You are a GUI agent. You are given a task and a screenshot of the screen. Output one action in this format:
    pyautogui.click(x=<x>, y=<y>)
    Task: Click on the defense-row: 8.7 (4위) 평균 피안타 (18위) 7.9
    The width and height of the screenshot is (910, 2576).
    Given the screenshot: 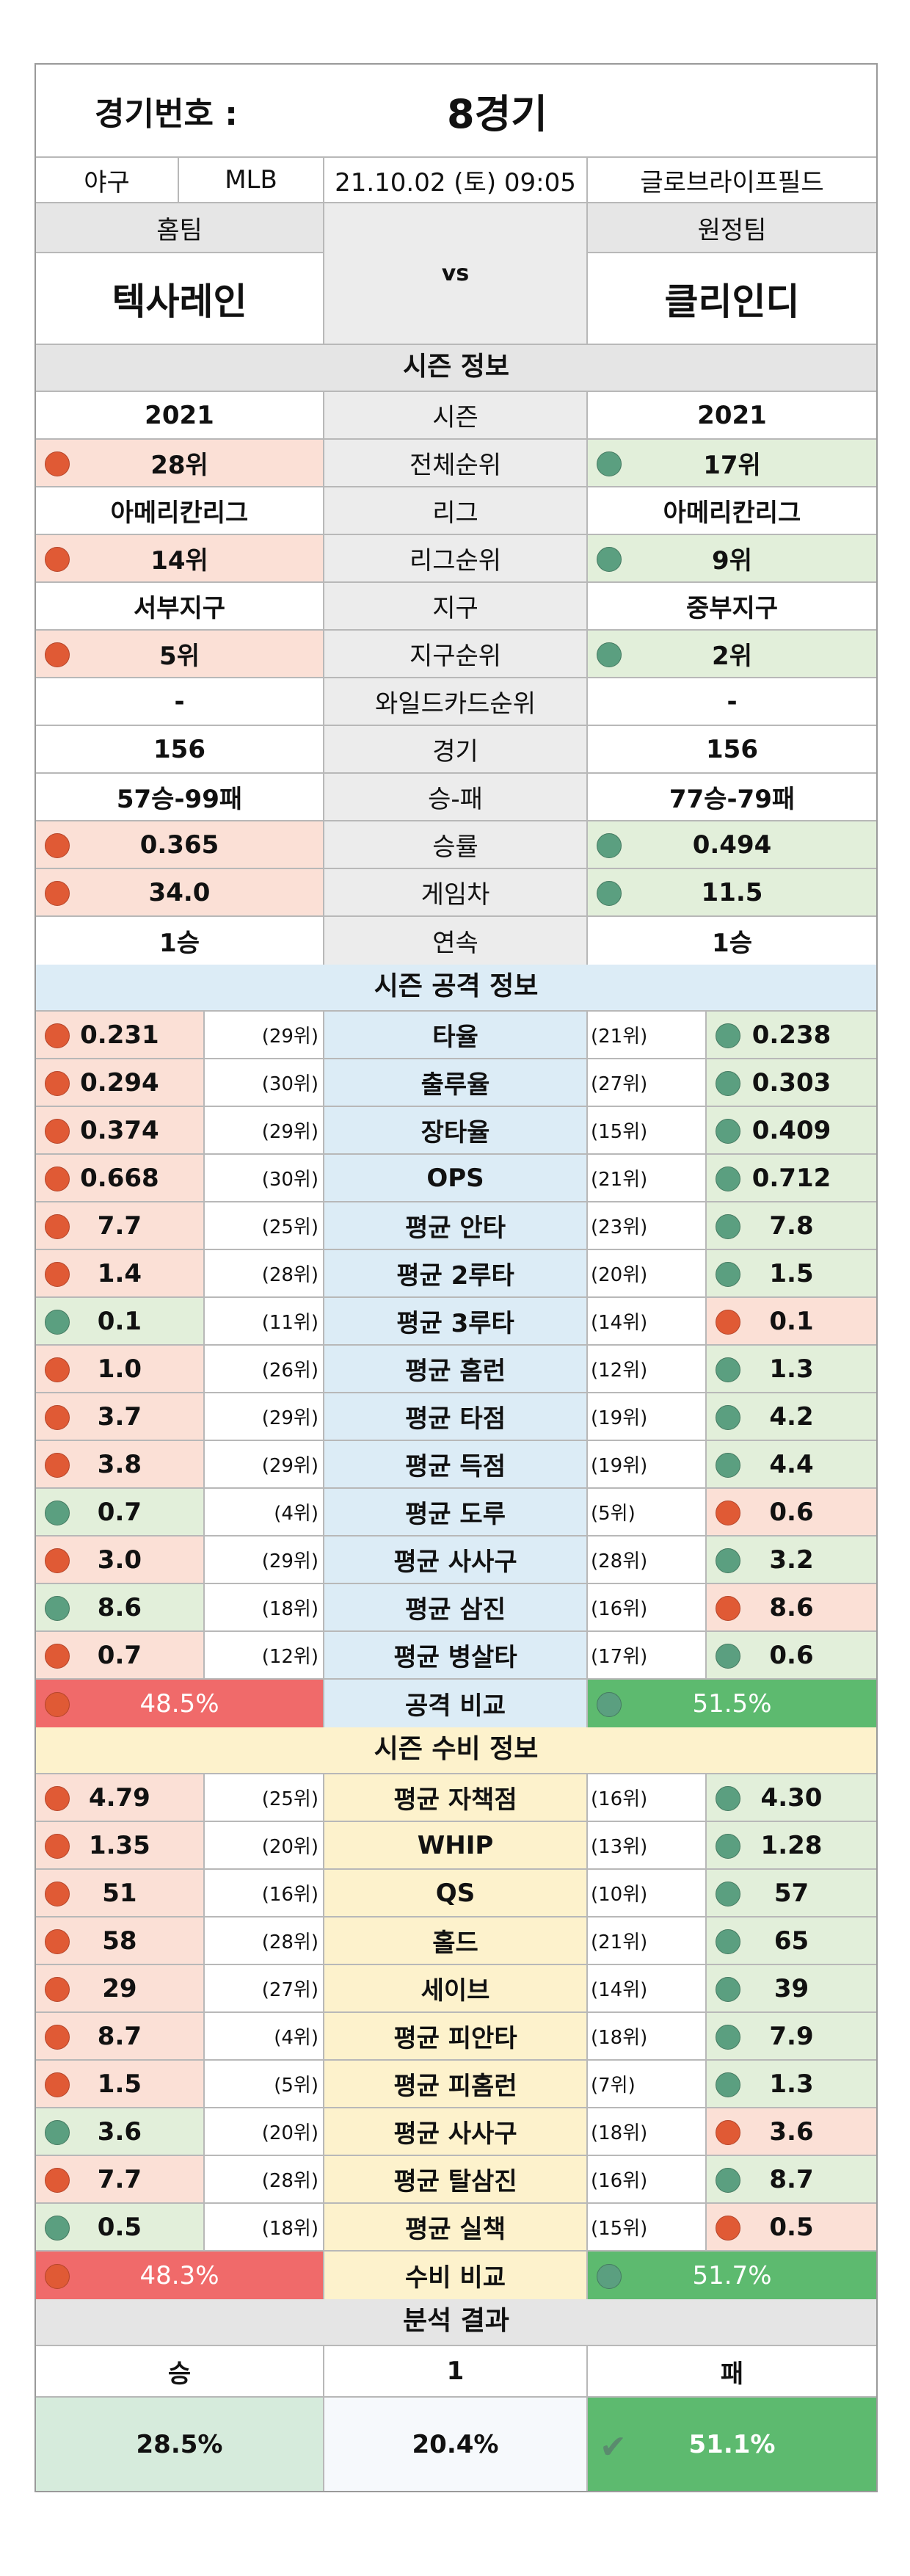 What is the action you would take?
    pyautogui.click(x=456, y=2037)
    